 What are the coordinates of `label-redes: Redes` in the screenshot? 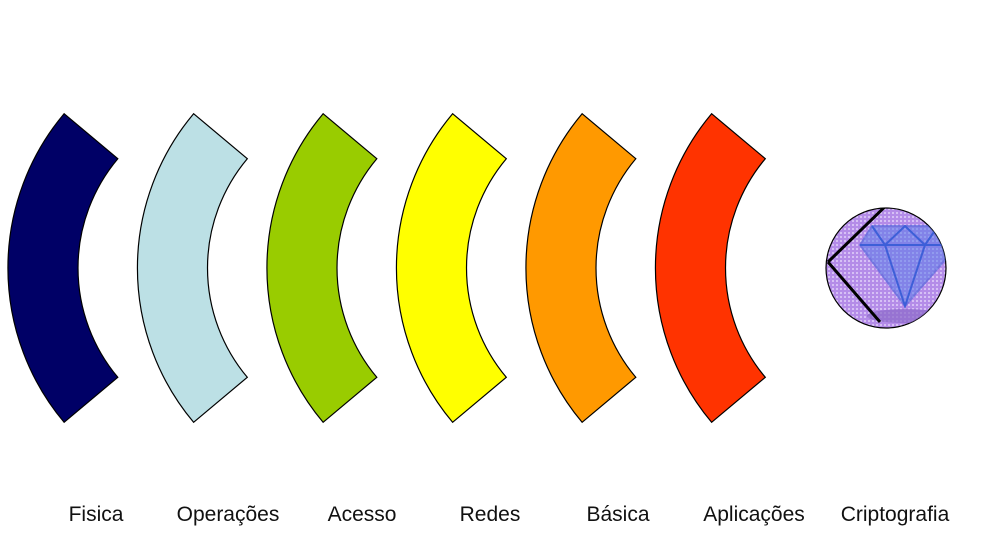 It's located at (490, 514).